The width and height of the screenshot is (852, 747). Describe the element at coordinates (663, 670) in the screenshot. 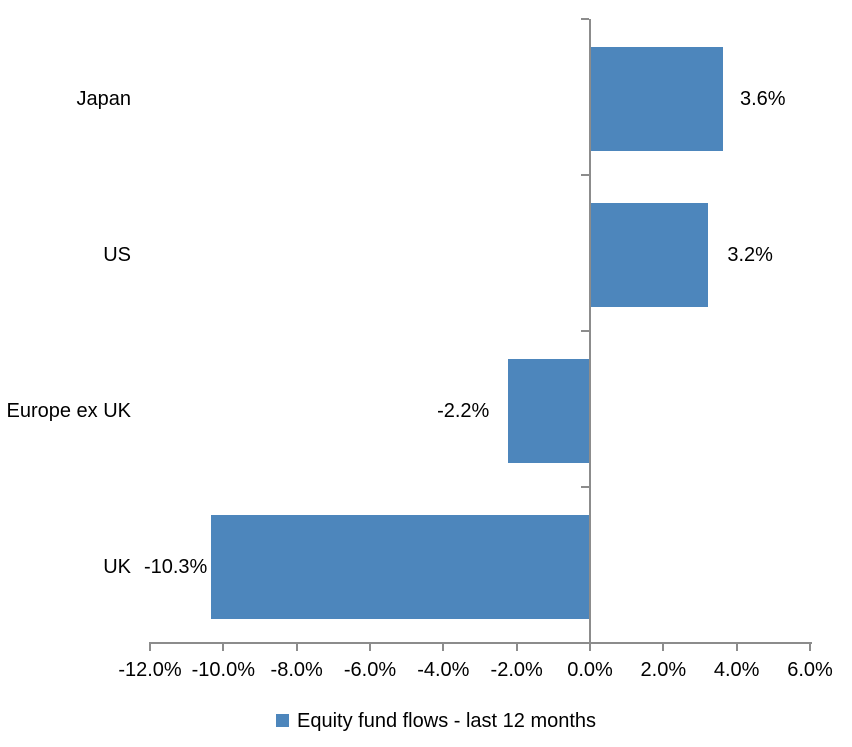

I see `x-tick-label: 2.0%` at that location.